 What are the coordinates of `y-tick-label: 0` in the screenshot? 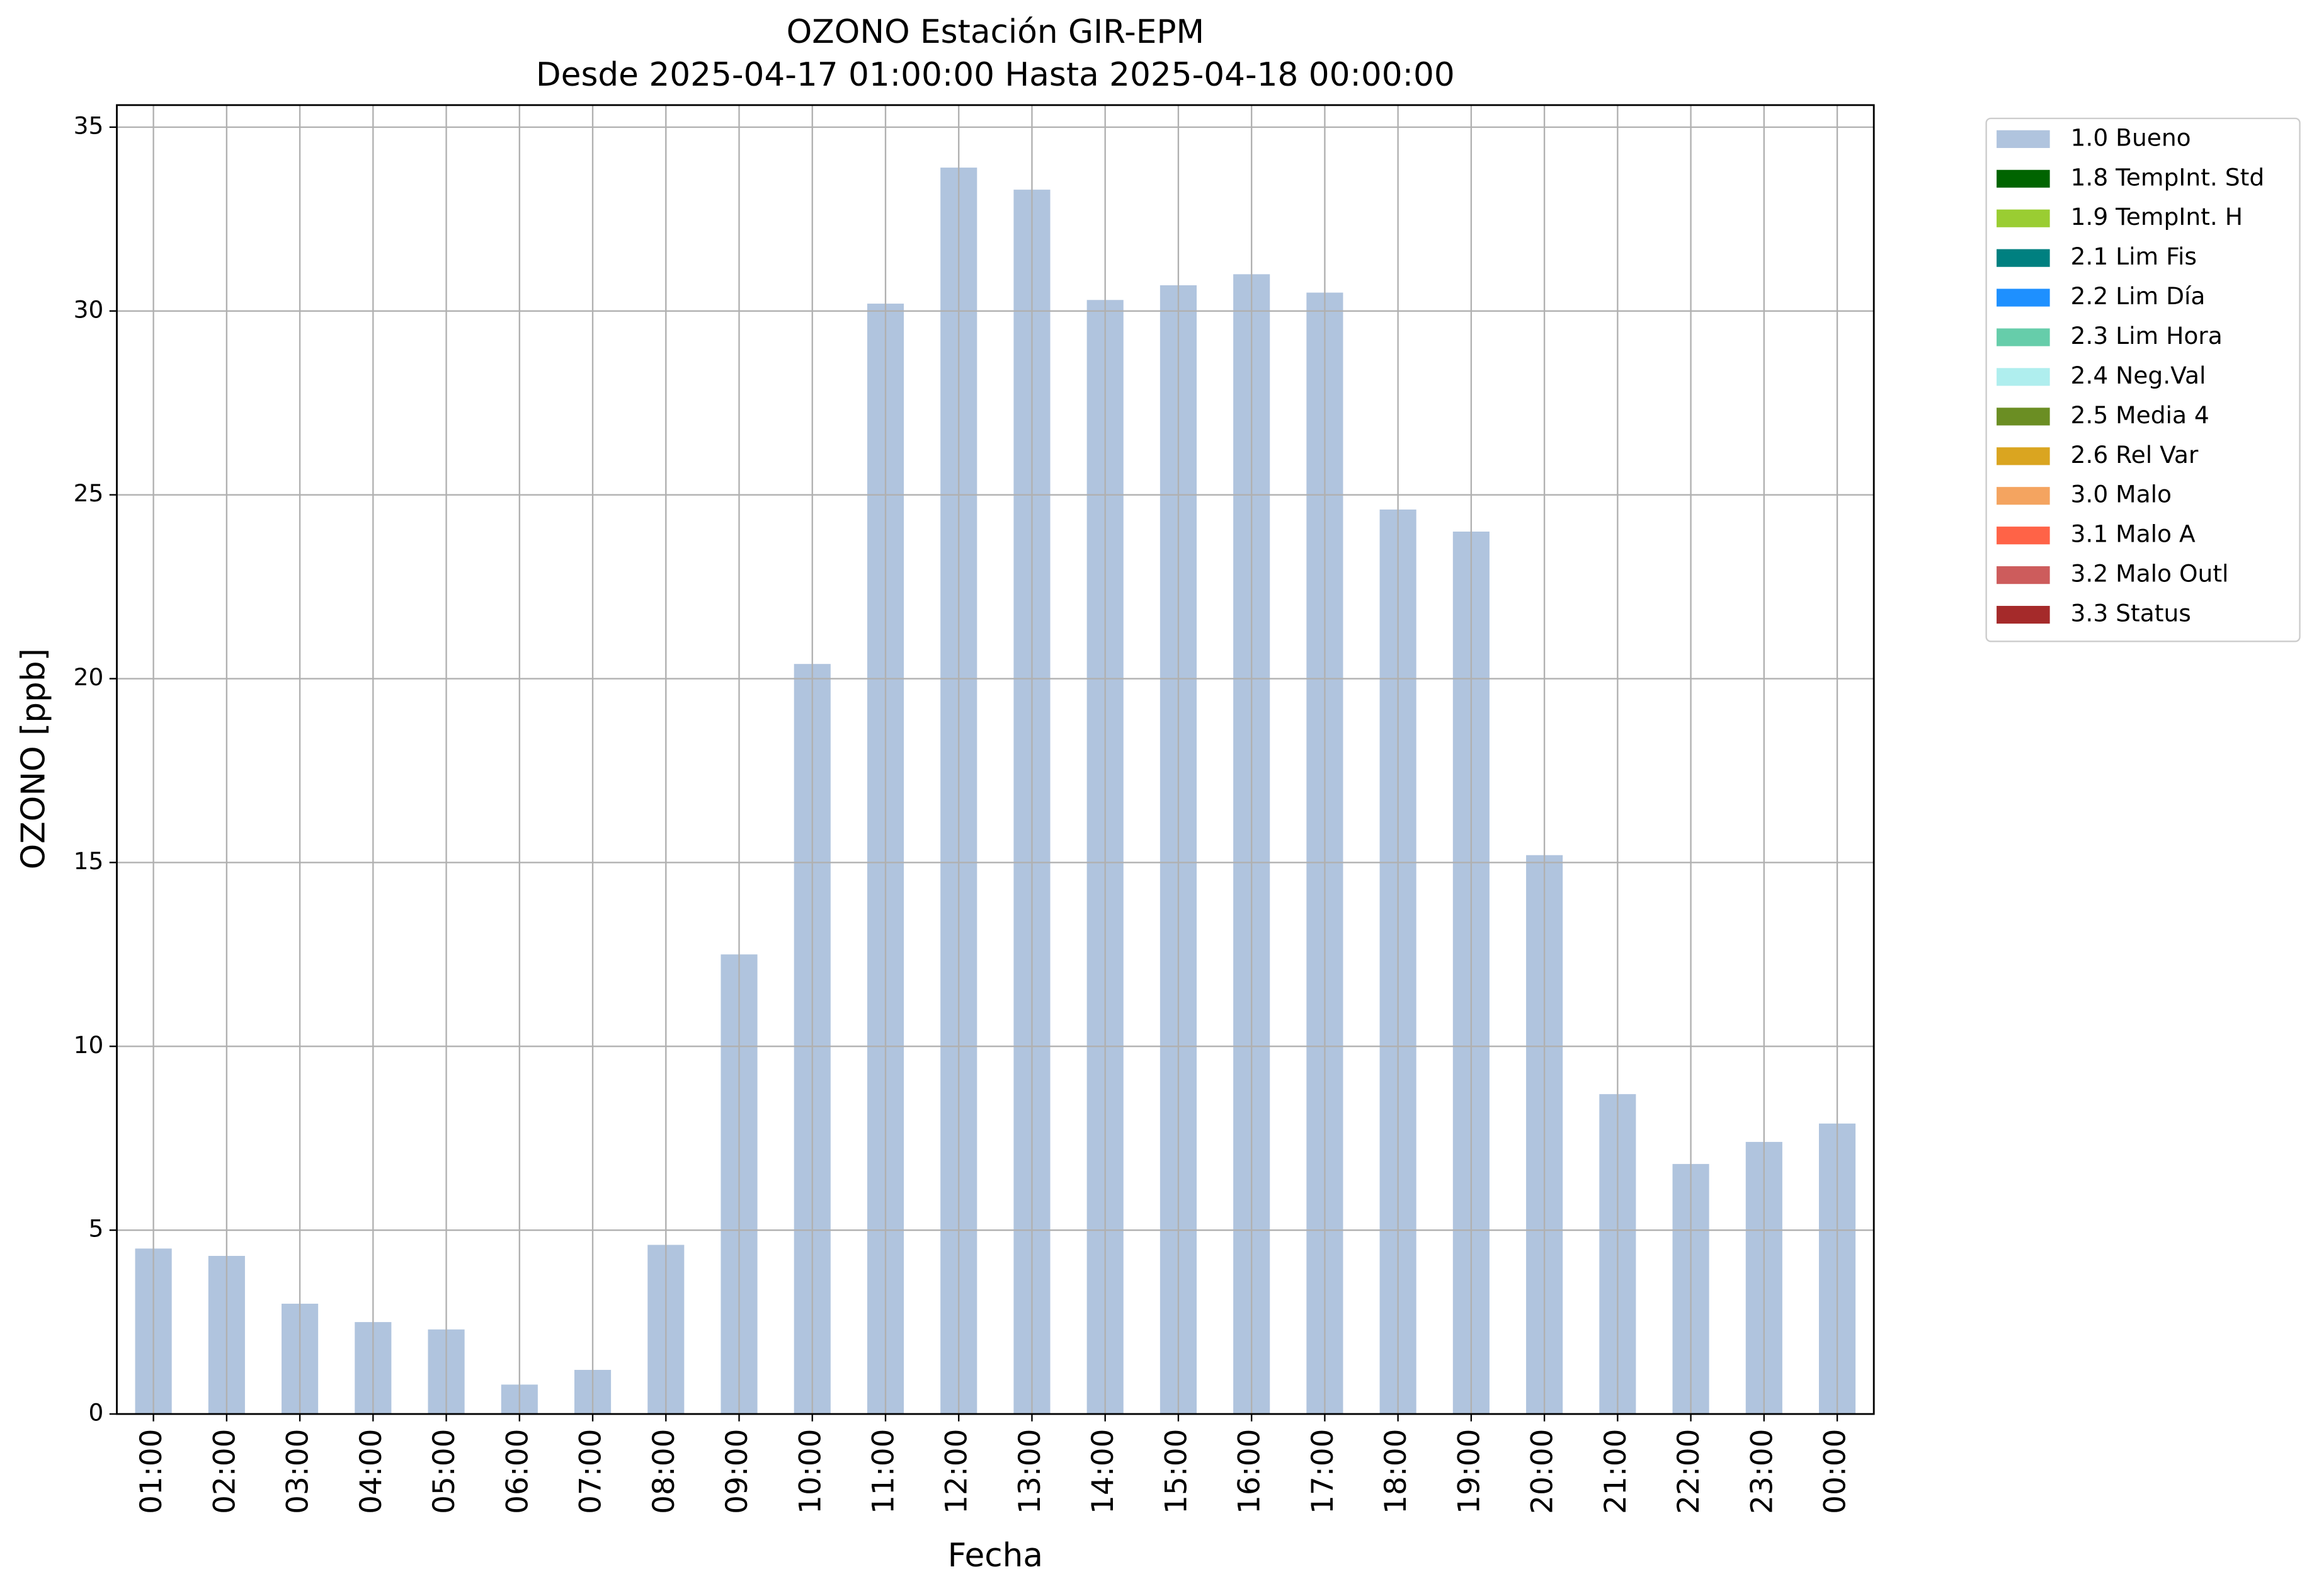 It's located at (95, 1413).